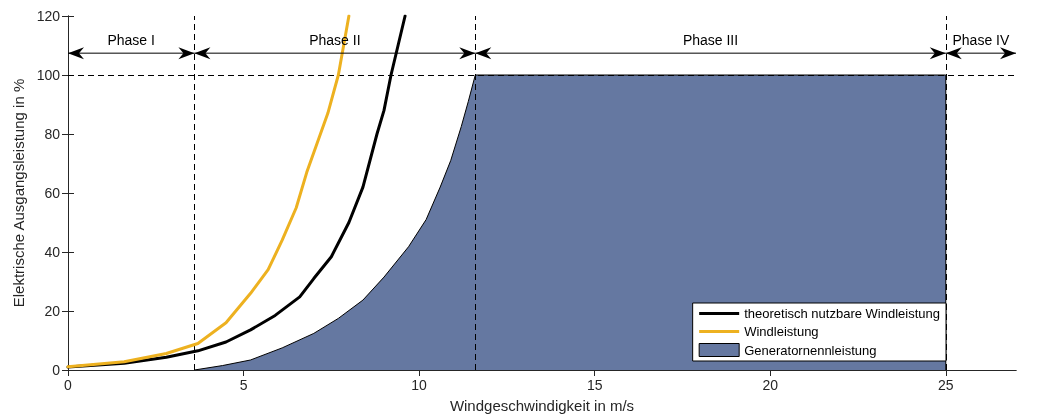 The height and width of the screenshot is (419, 1056). Describe the element at coordinates (52, 193) in the screenshot. I see `y-tick-label: 60` at that location.